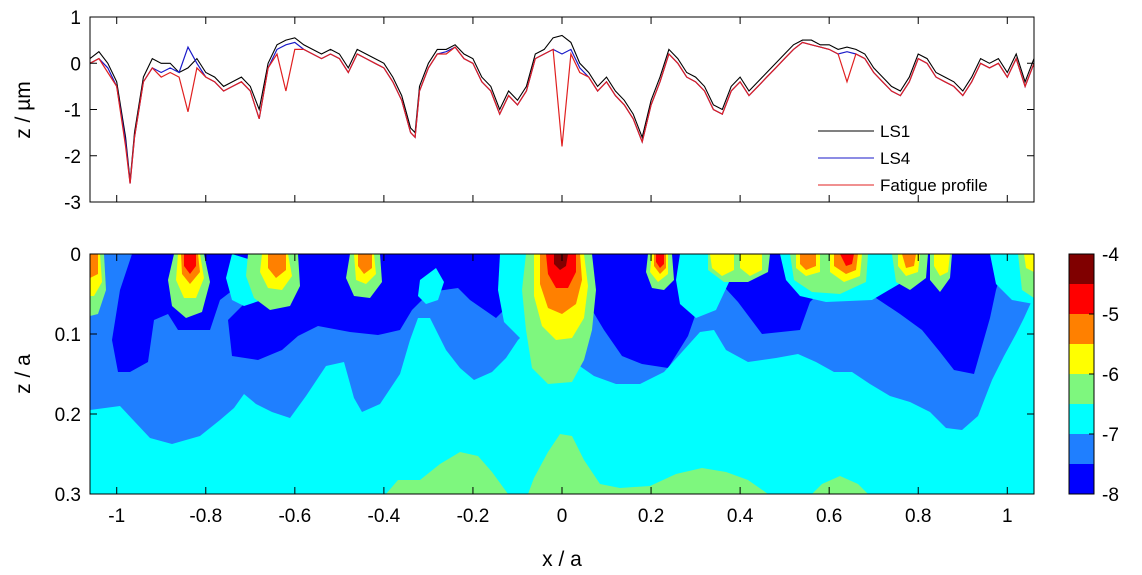  What do you see at coordinates (840, 485) in the screenshot?
I see `contour-deep-green-c` at bounding box center [840, 485].